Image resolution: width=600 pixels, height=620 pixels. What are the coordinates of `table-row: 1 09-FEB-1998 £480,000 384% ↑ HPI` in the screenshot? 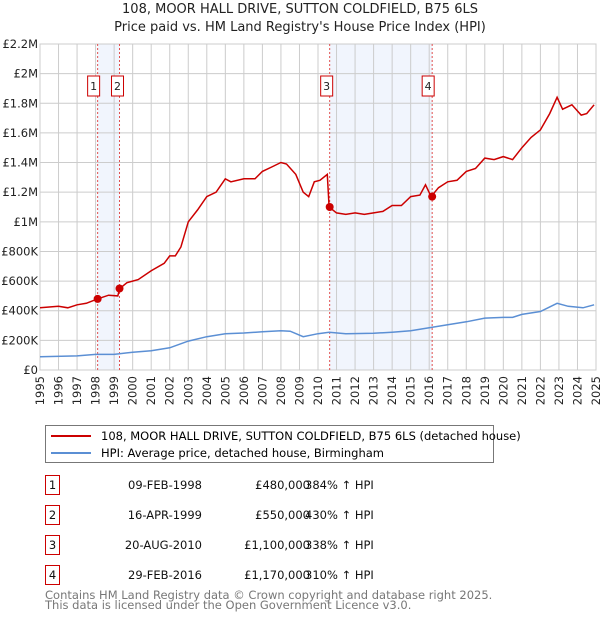 It's located at (255, 485).